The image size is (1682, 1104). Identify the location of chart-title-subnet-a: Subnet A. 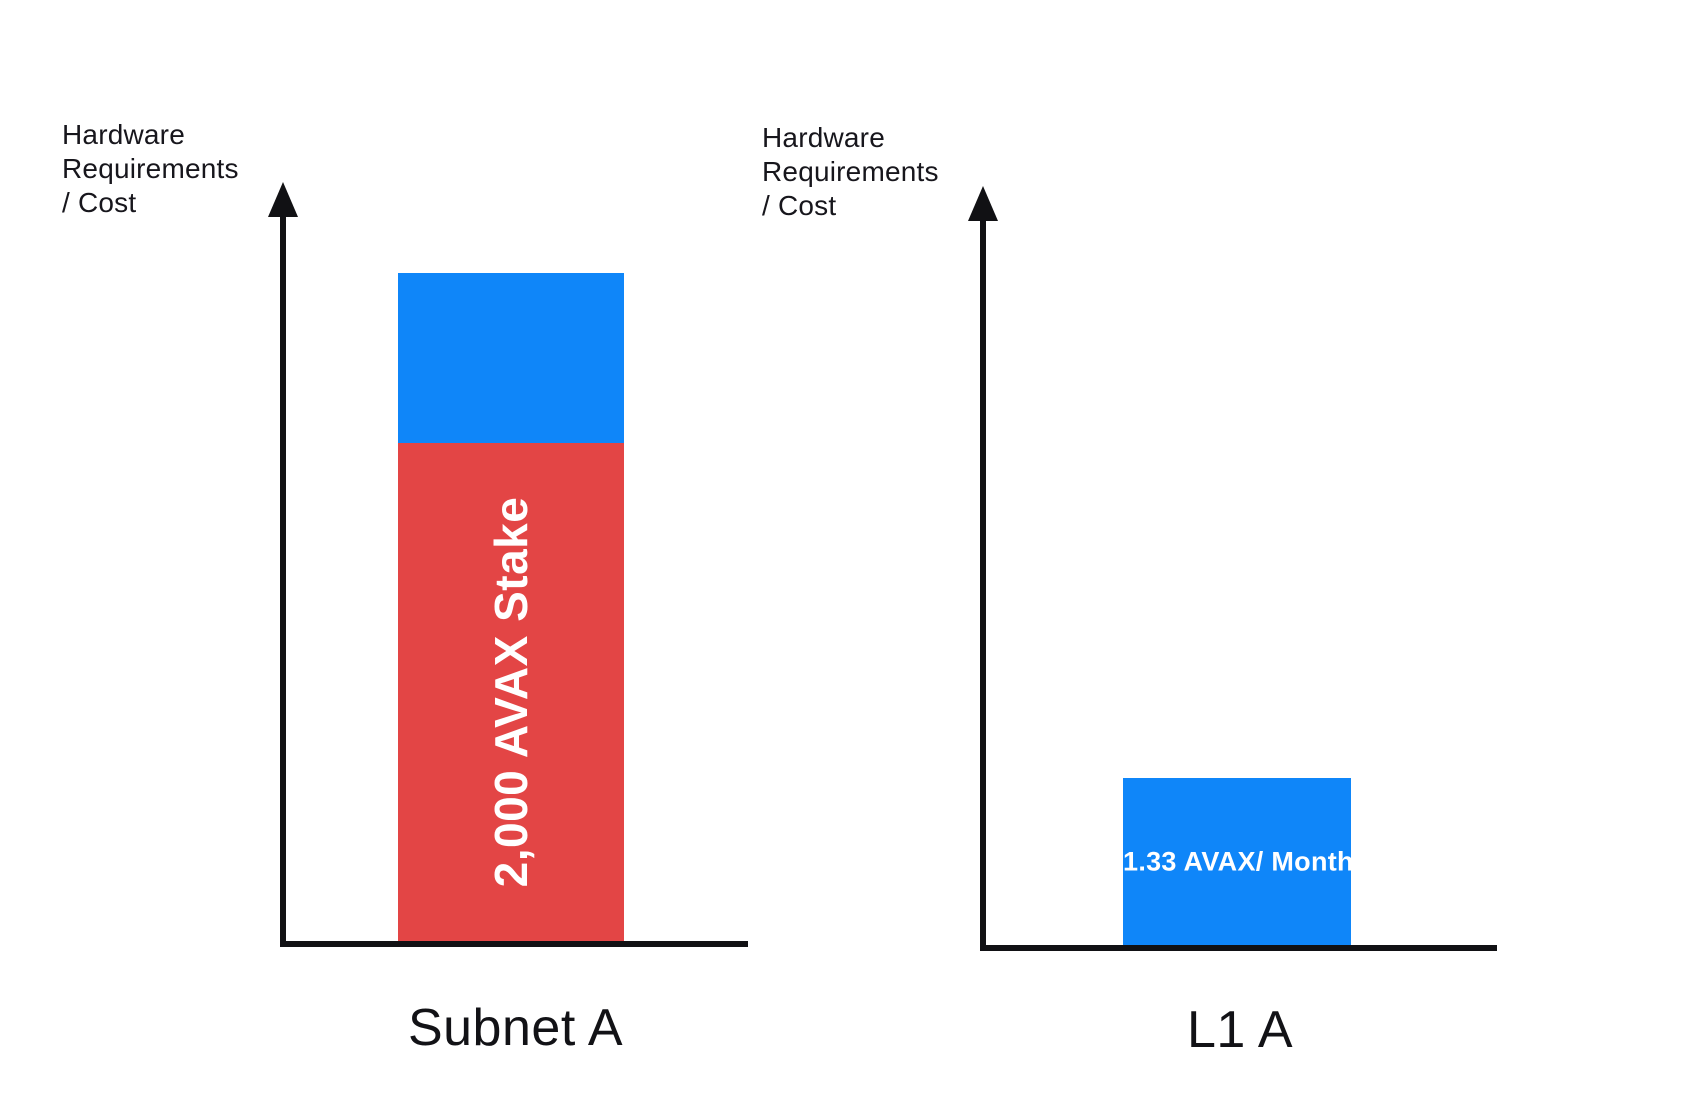
(515, 1028).